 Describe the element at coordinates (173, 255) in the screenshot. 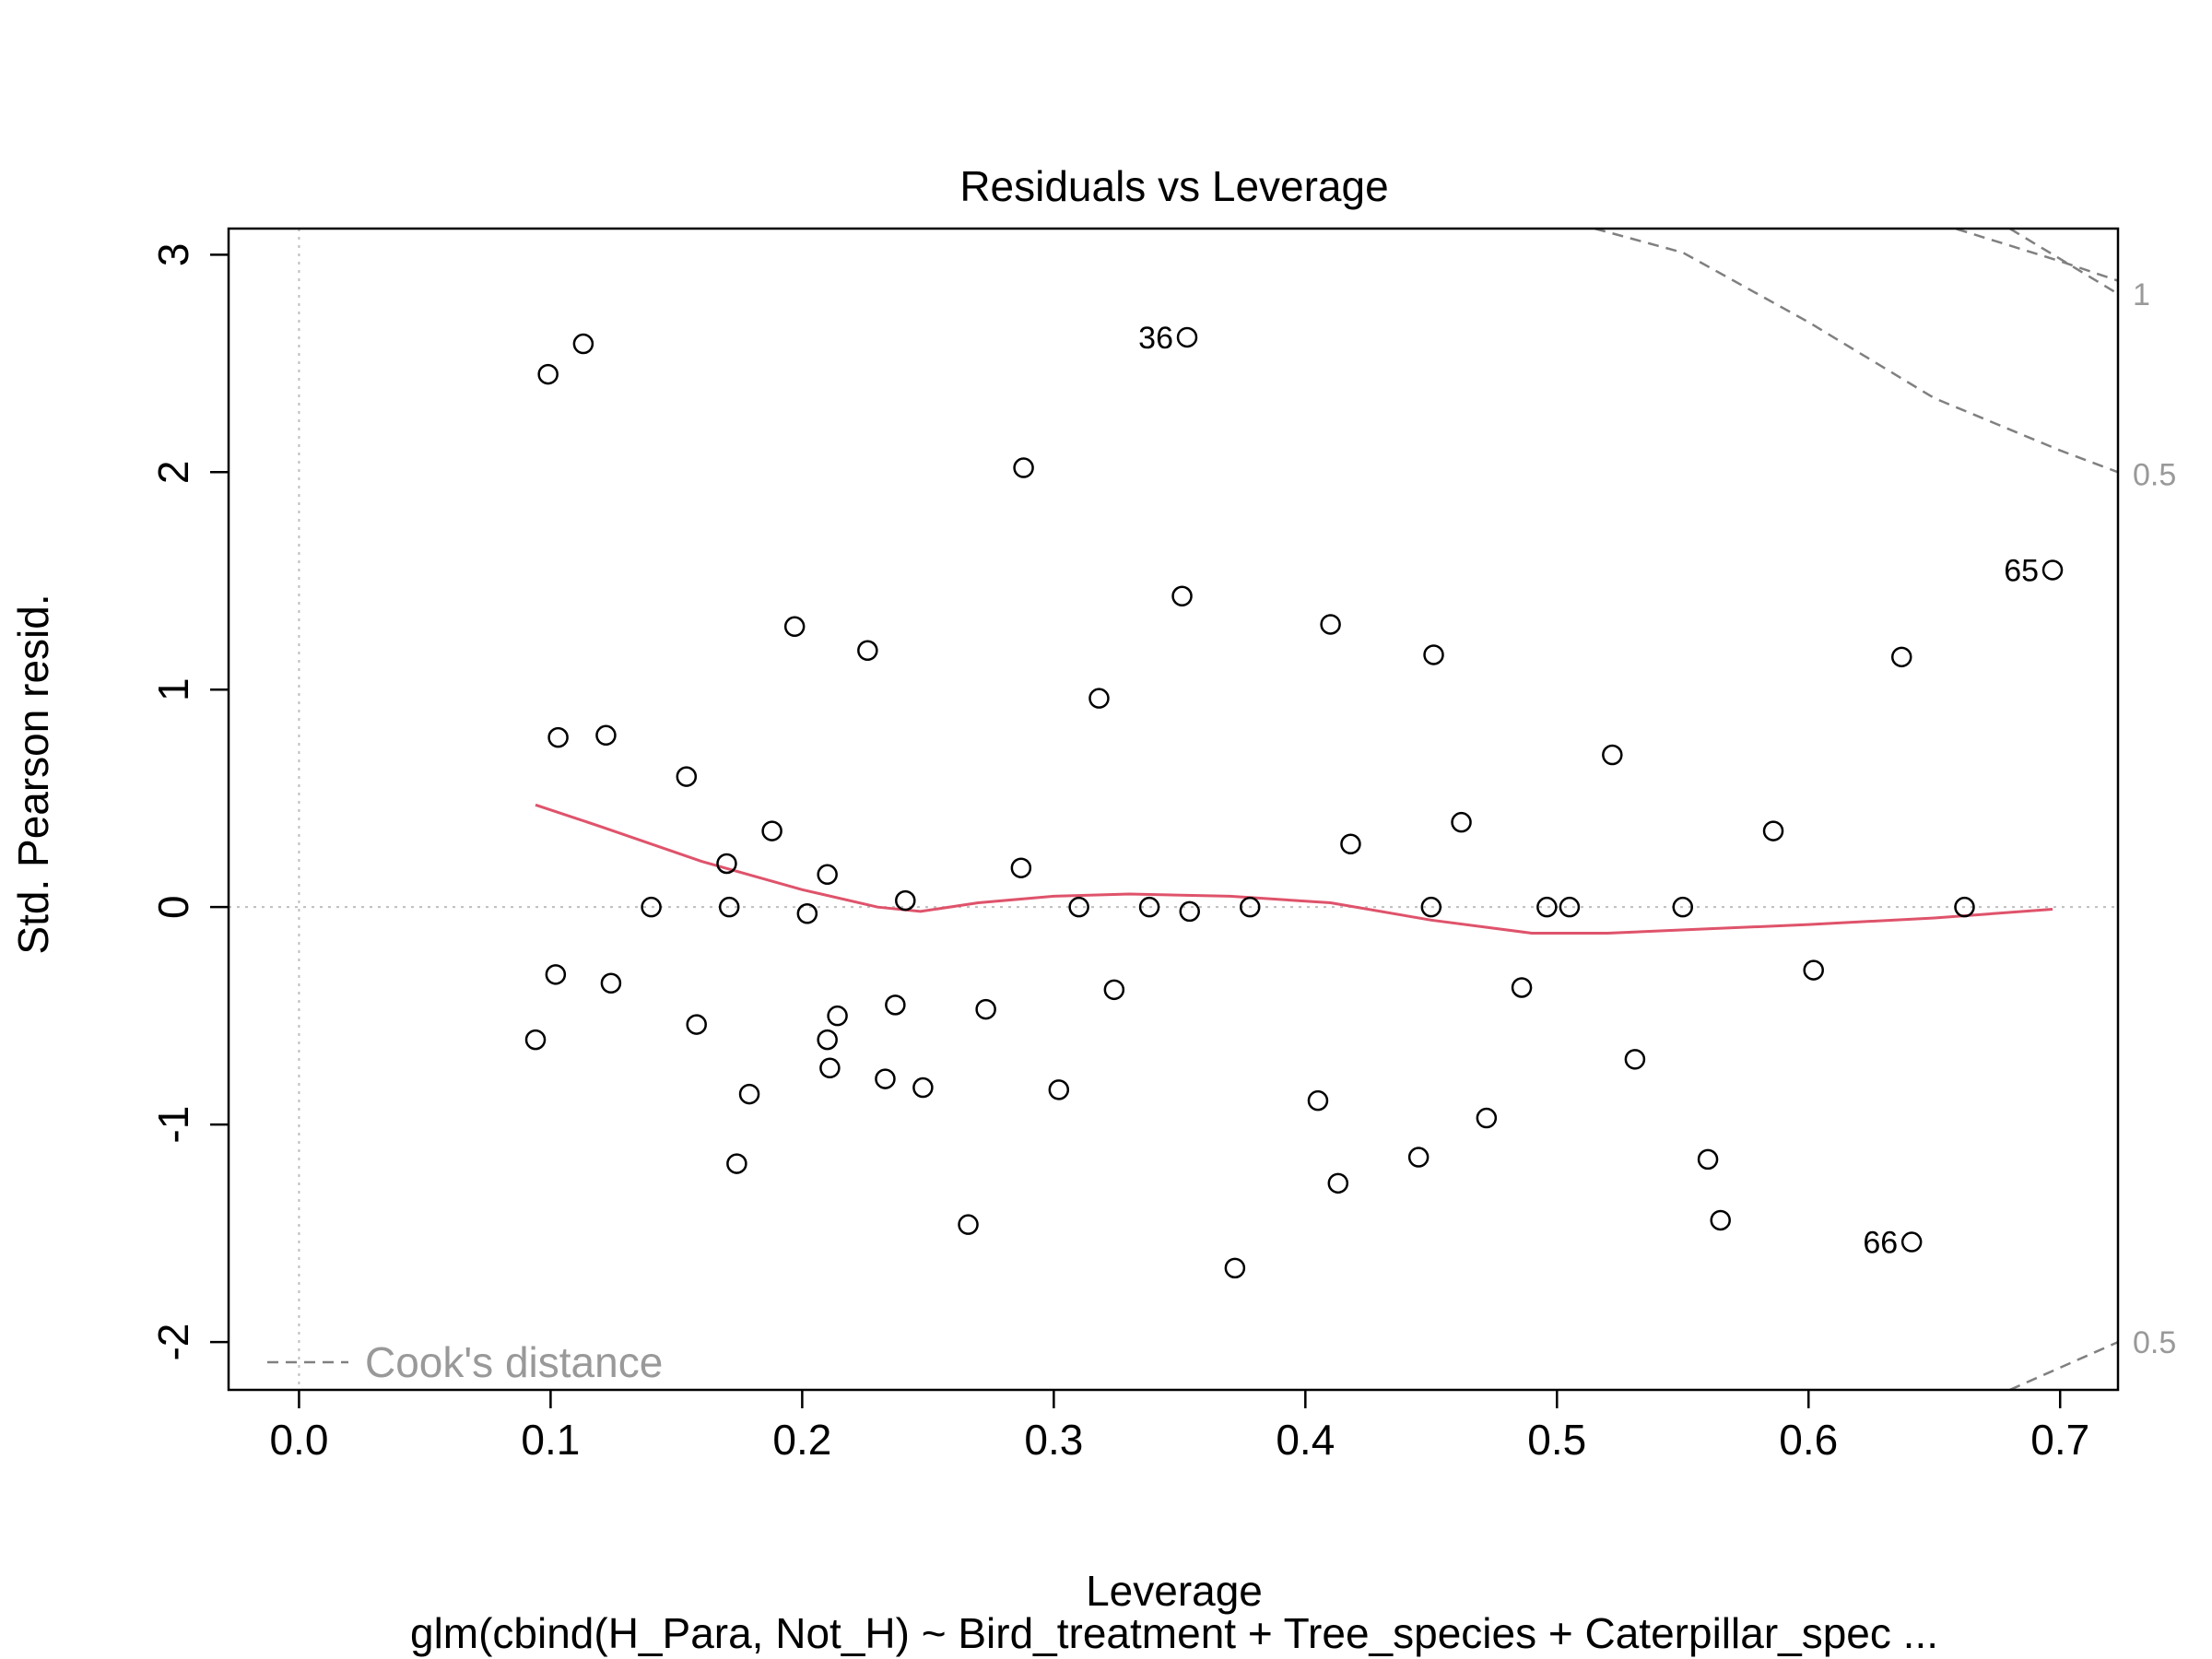

I see `y-tick-label: 3` at that location.